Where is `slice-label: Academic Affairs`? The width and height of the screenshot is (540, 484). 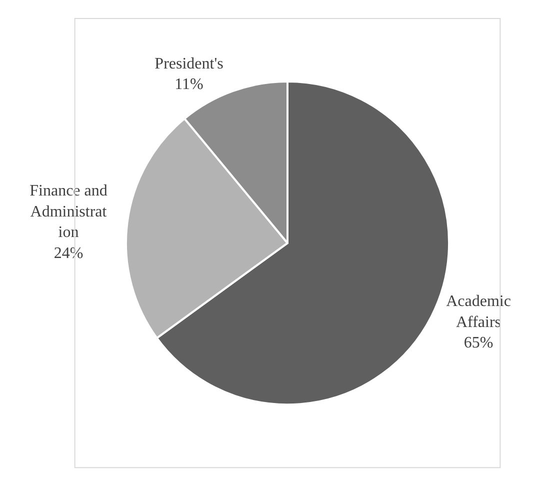 slice-label: Academic Affairs is located at coordinates (478, 312).